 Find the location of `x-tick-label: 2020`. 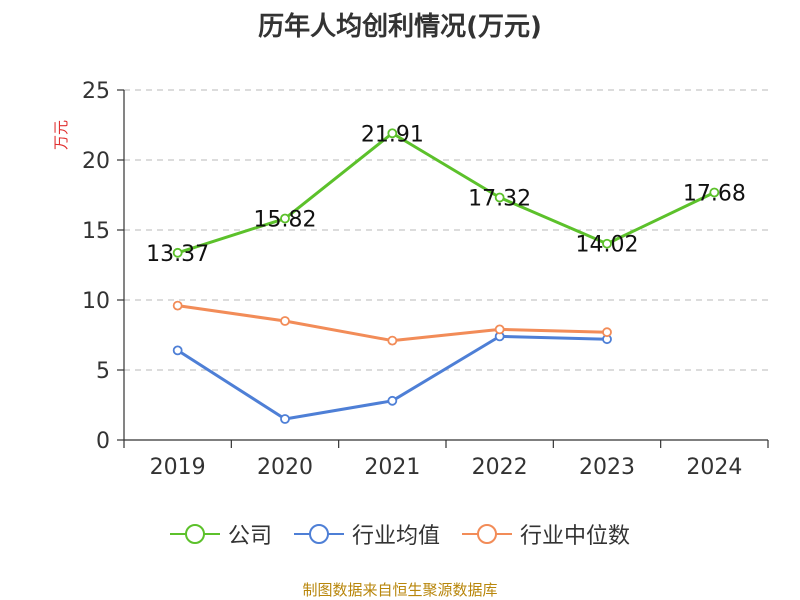

x-tick-label: 2020 is located at coordinates (285, 467).